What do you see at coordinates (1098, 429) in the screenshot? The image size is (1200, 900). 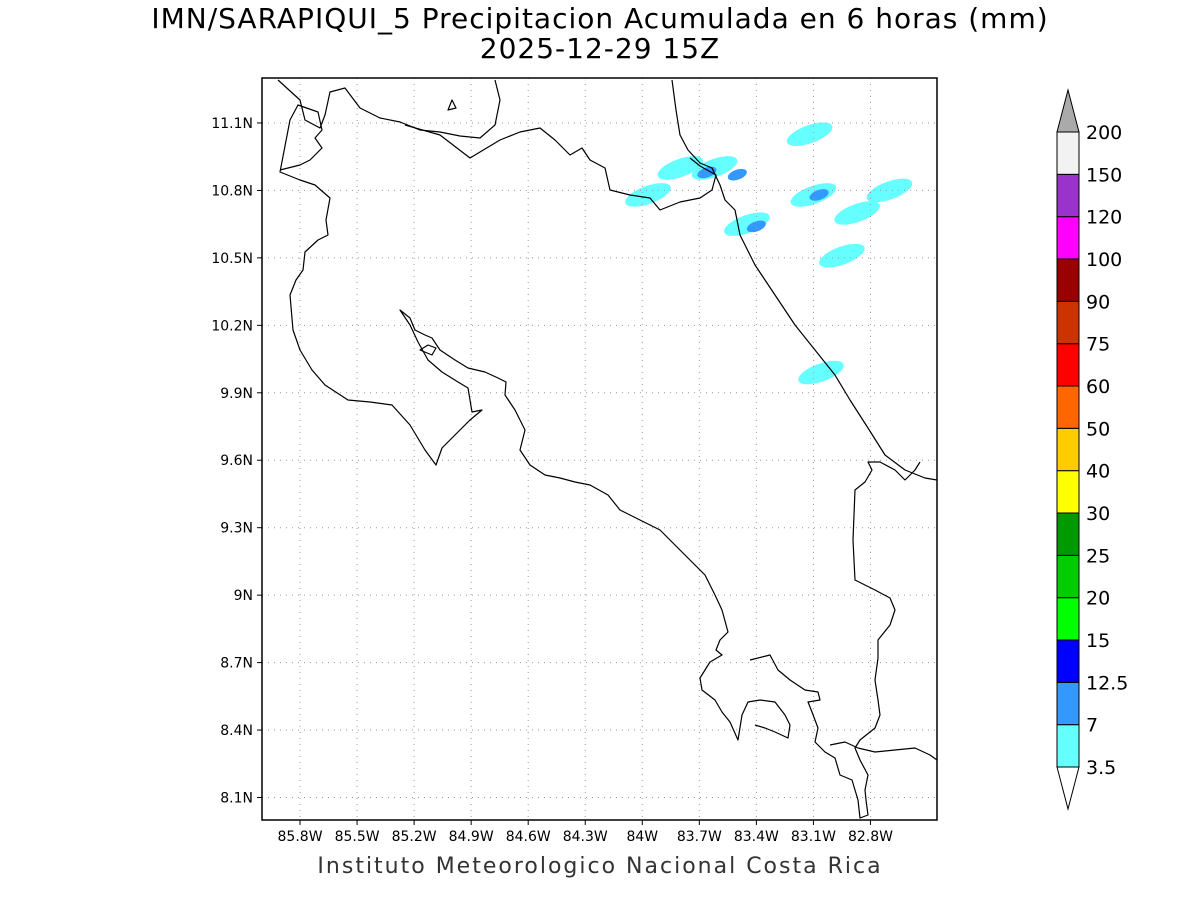 I see `colorbar-level-label: 50` at bounding box center [1098, 429].